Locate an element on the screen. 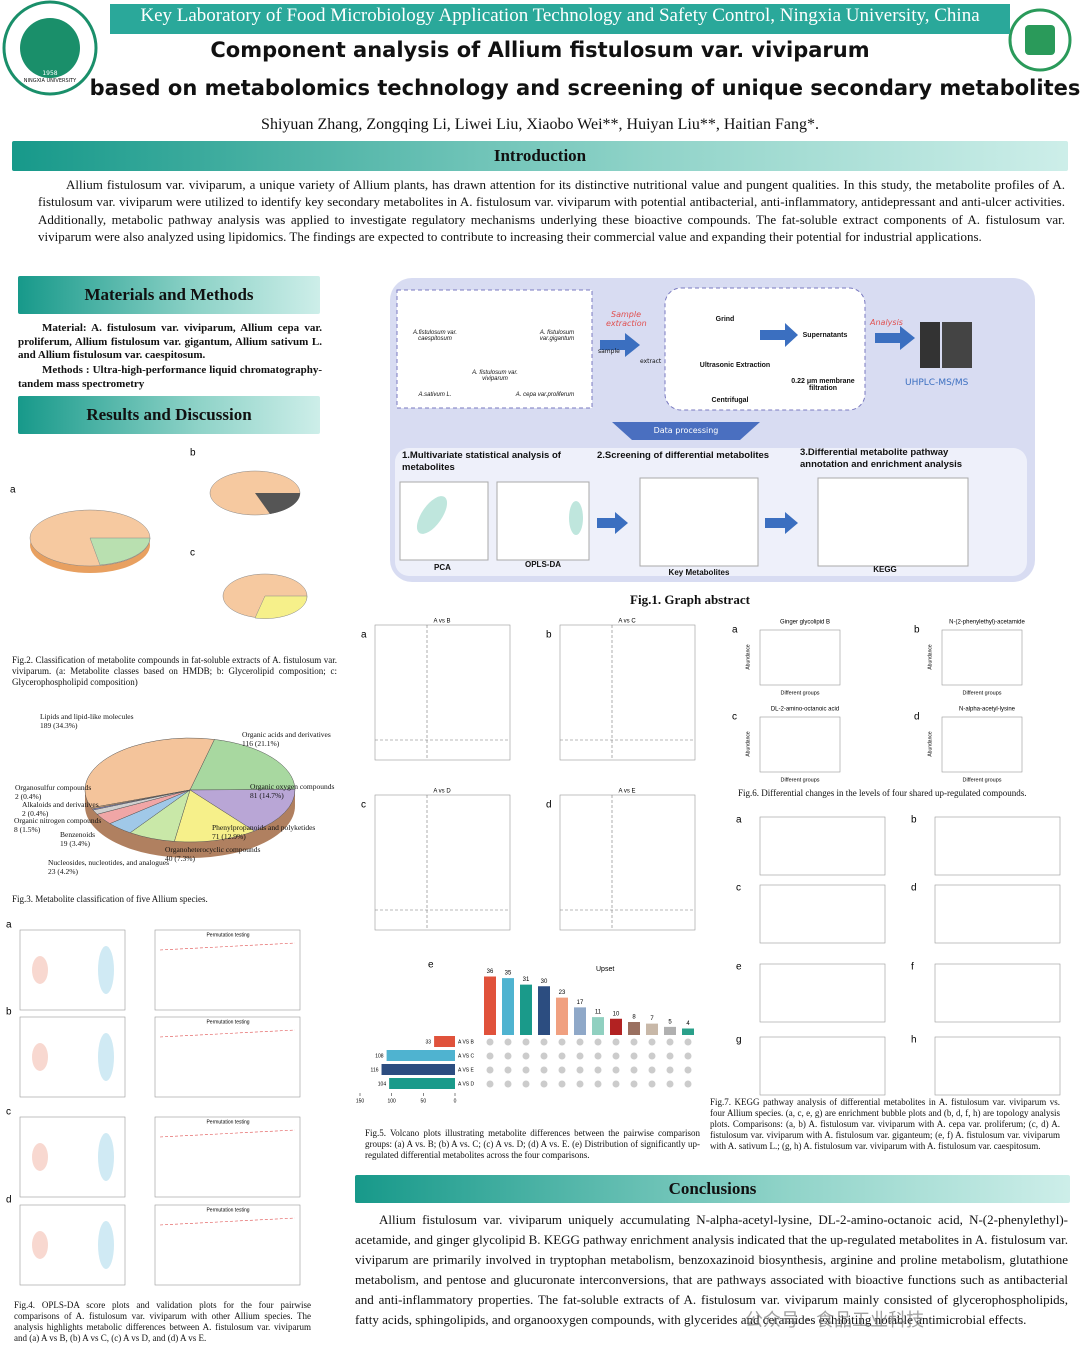 This screenshot has height=1364, width=1080. panel-label: a is located at coordinates (739, 820).